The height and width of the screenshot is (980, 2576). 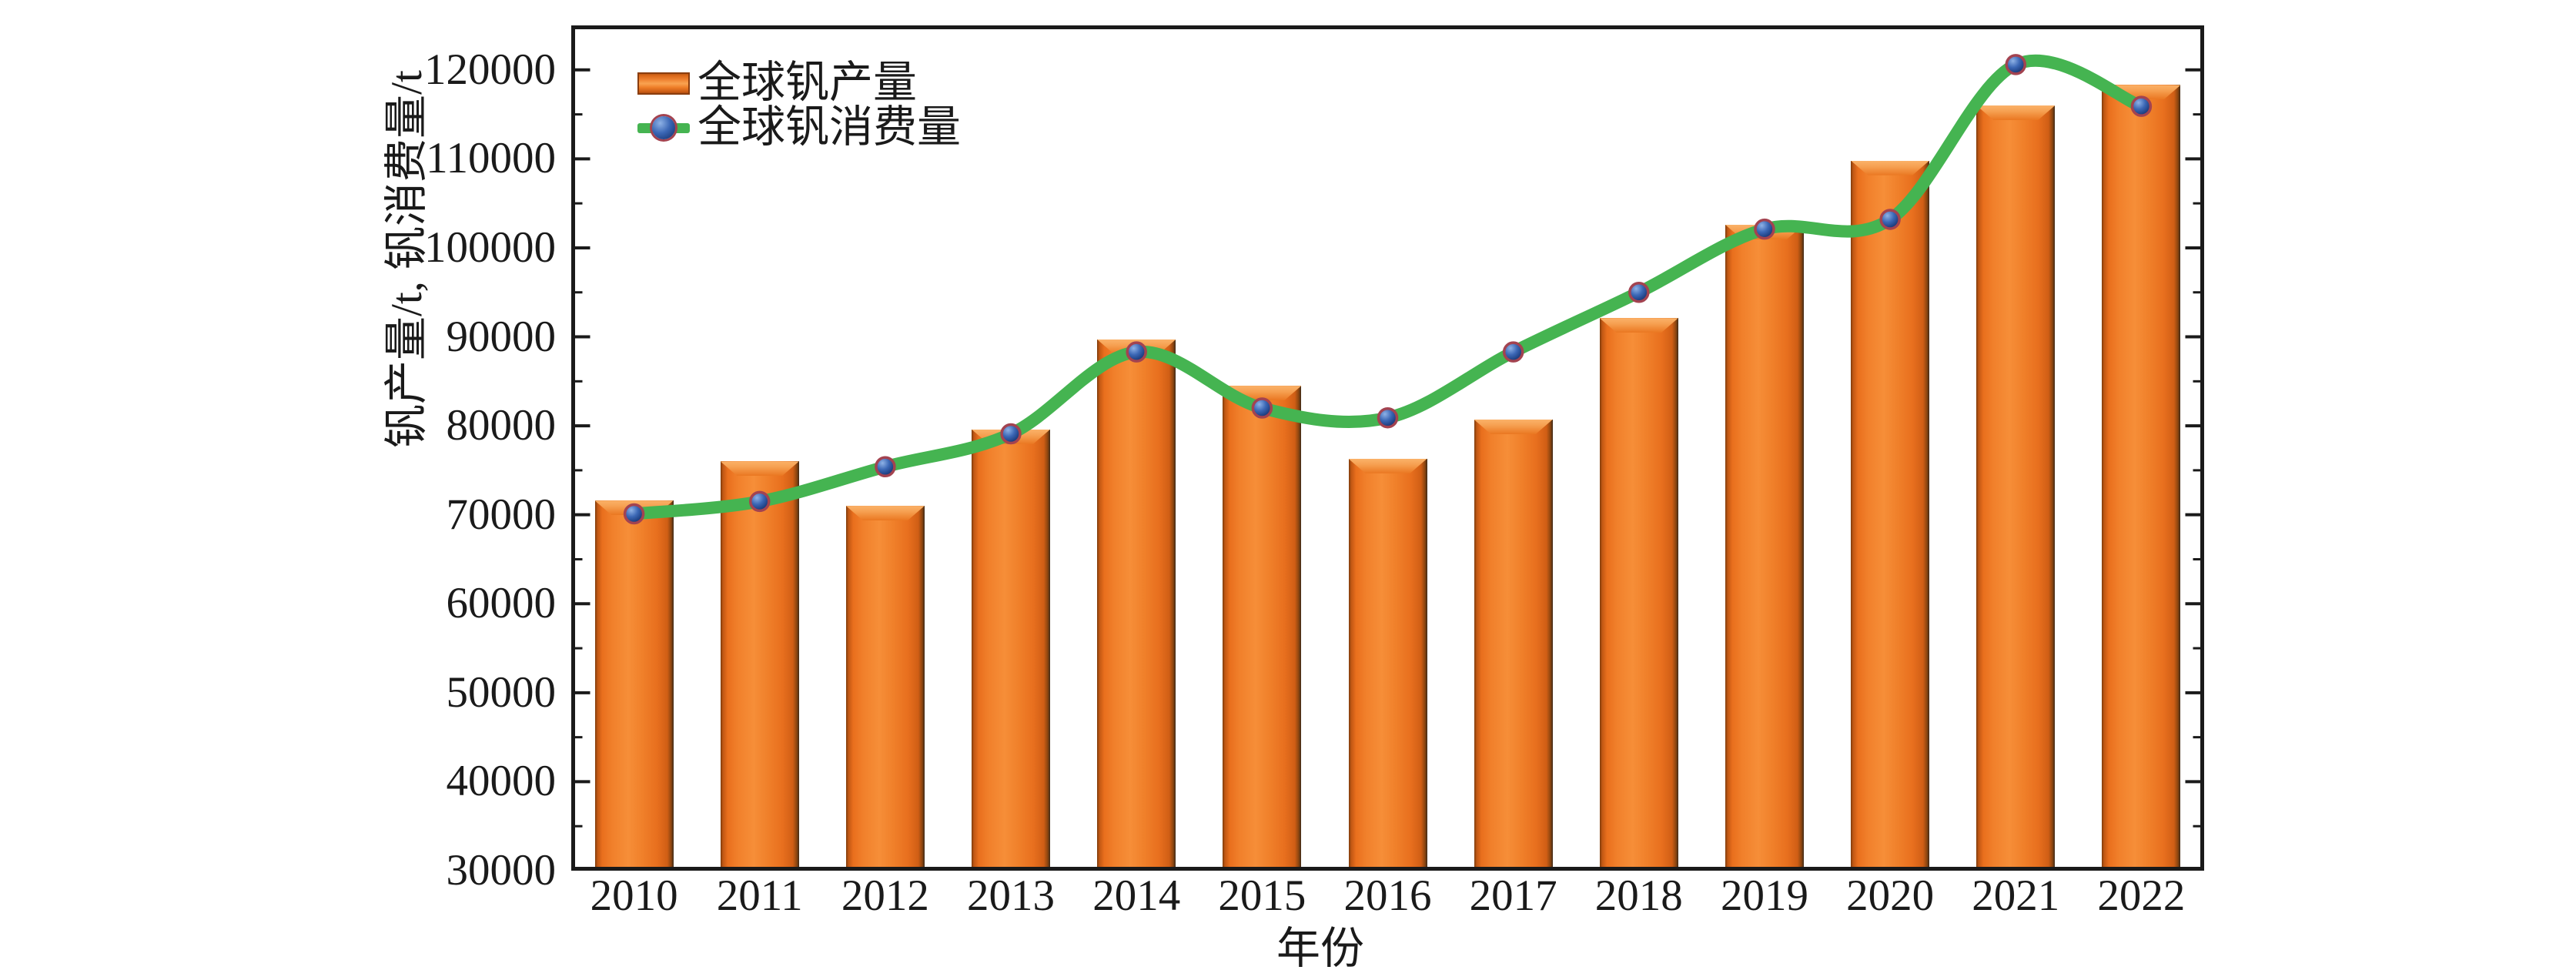 I want to click on y-tick-label-120000: 120000, so click(x=490, y=69).